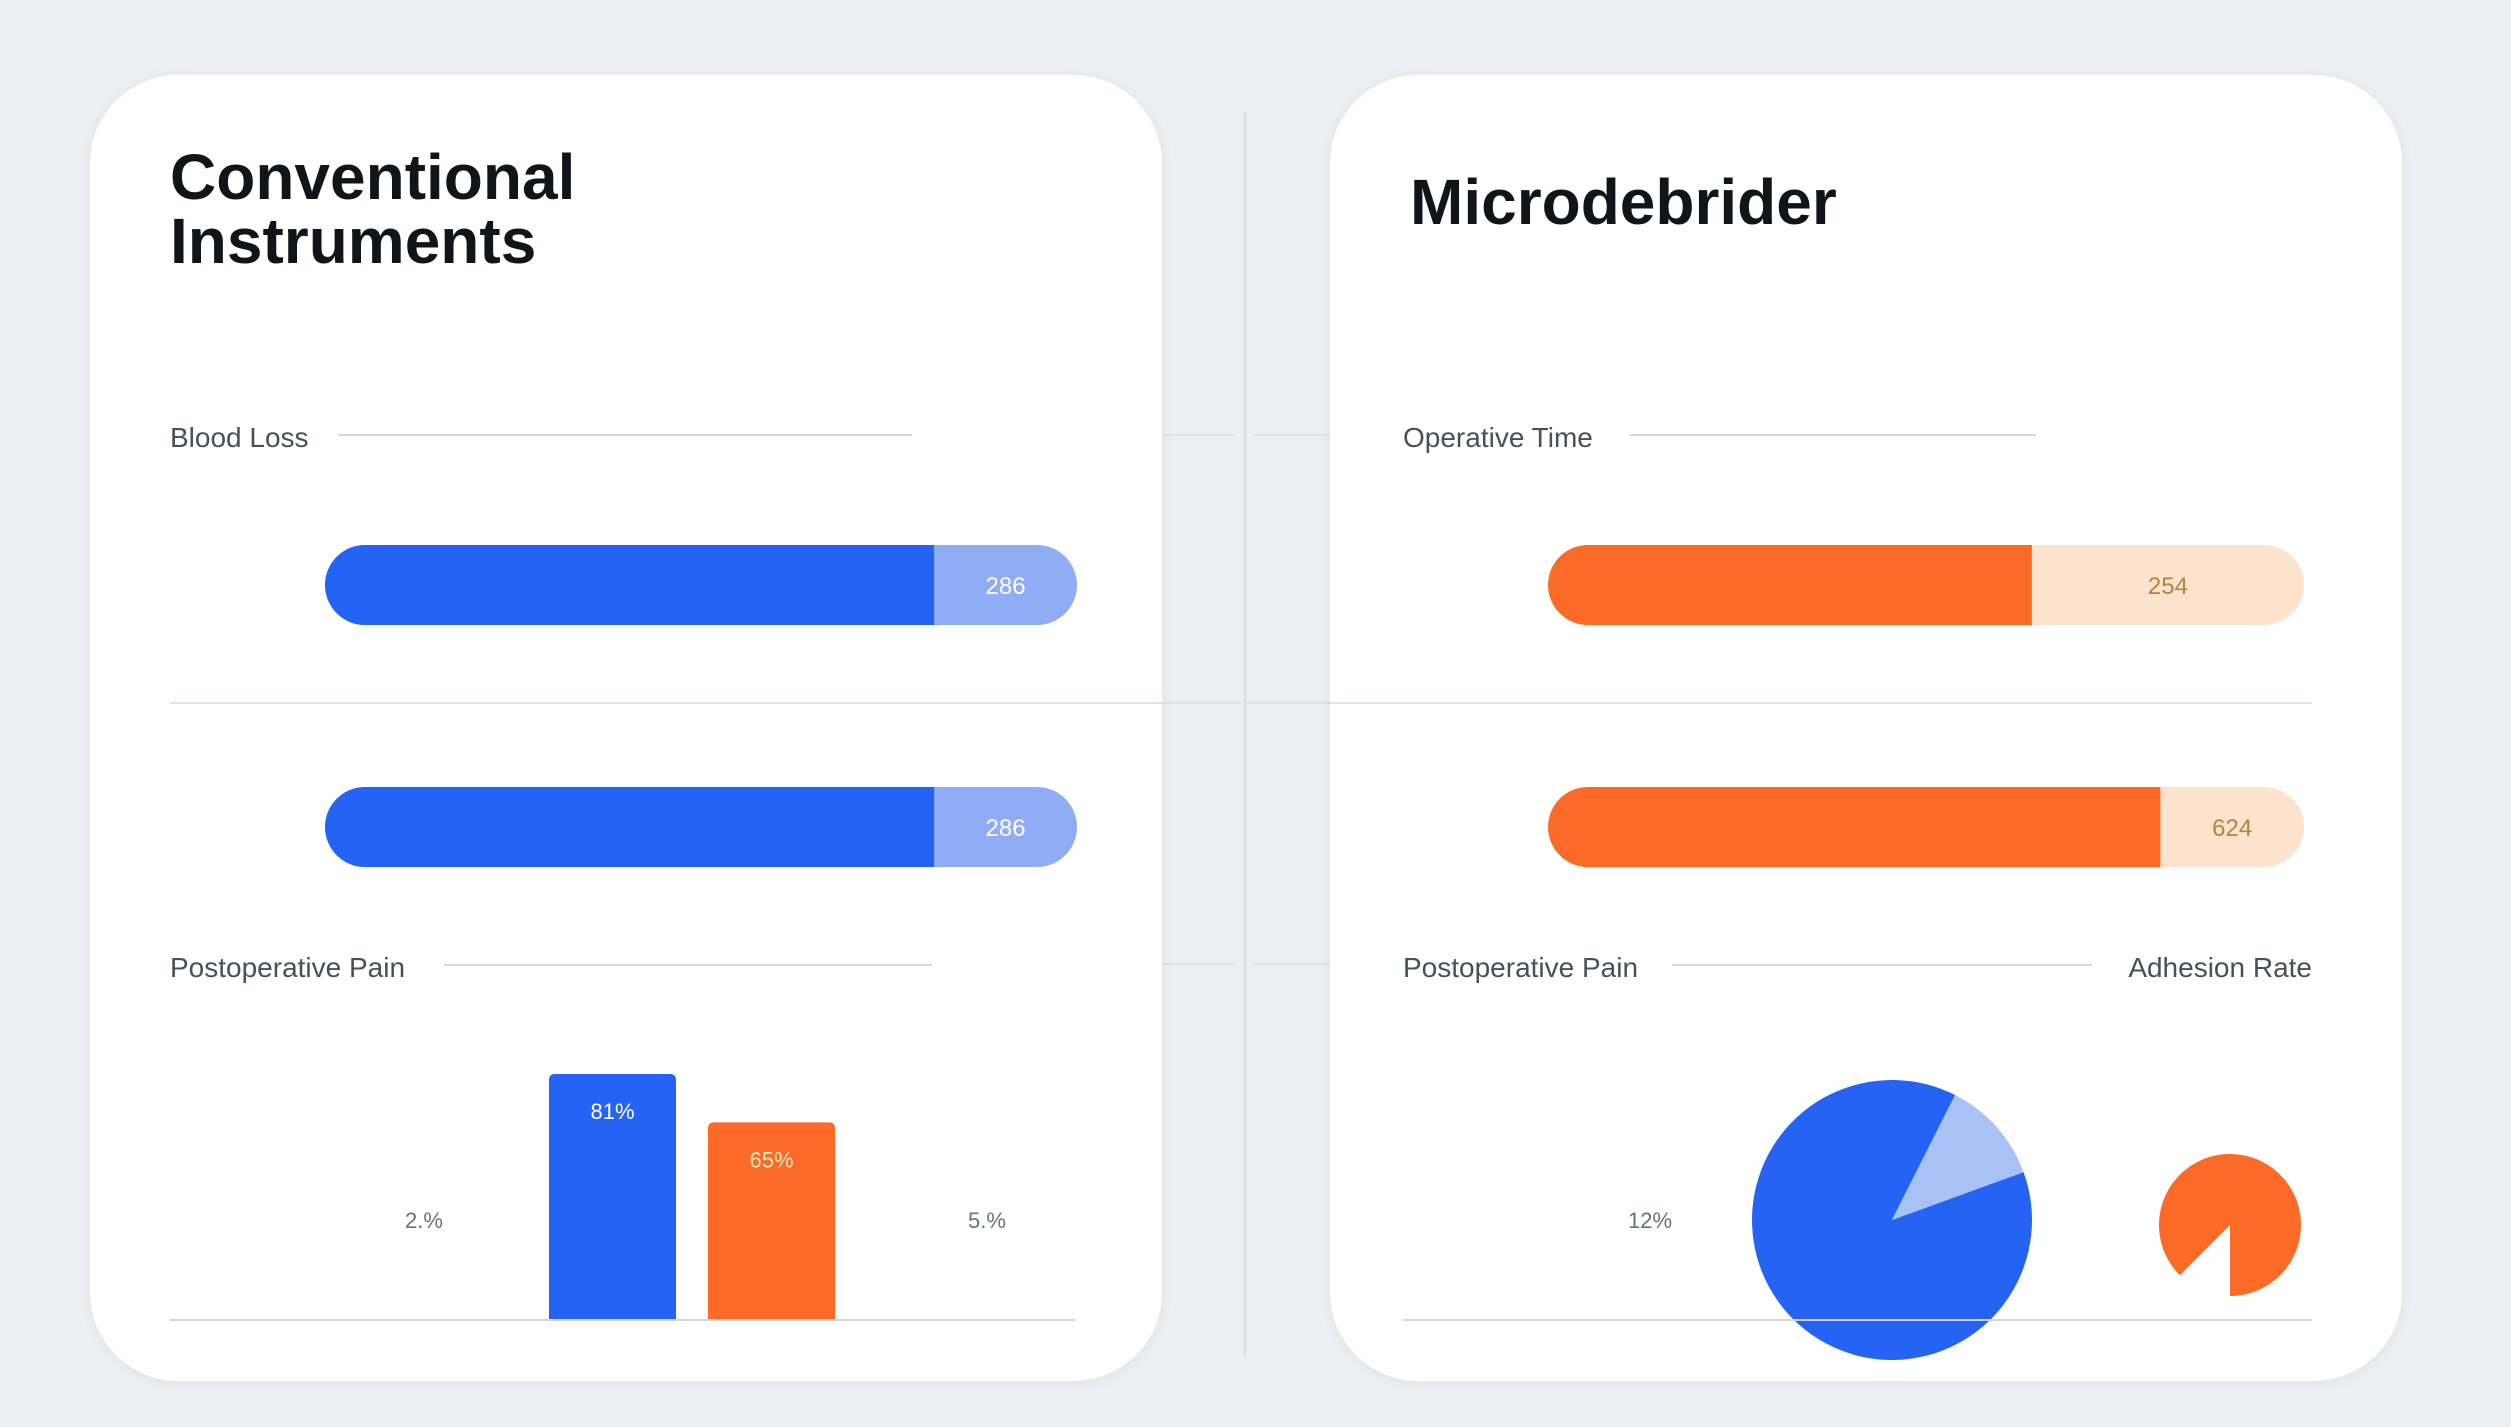  What do you see at coordinates (701, 706) in the screenshot?
I see `blood-loss-bars: 286 286` at bounding box center [701, 706].